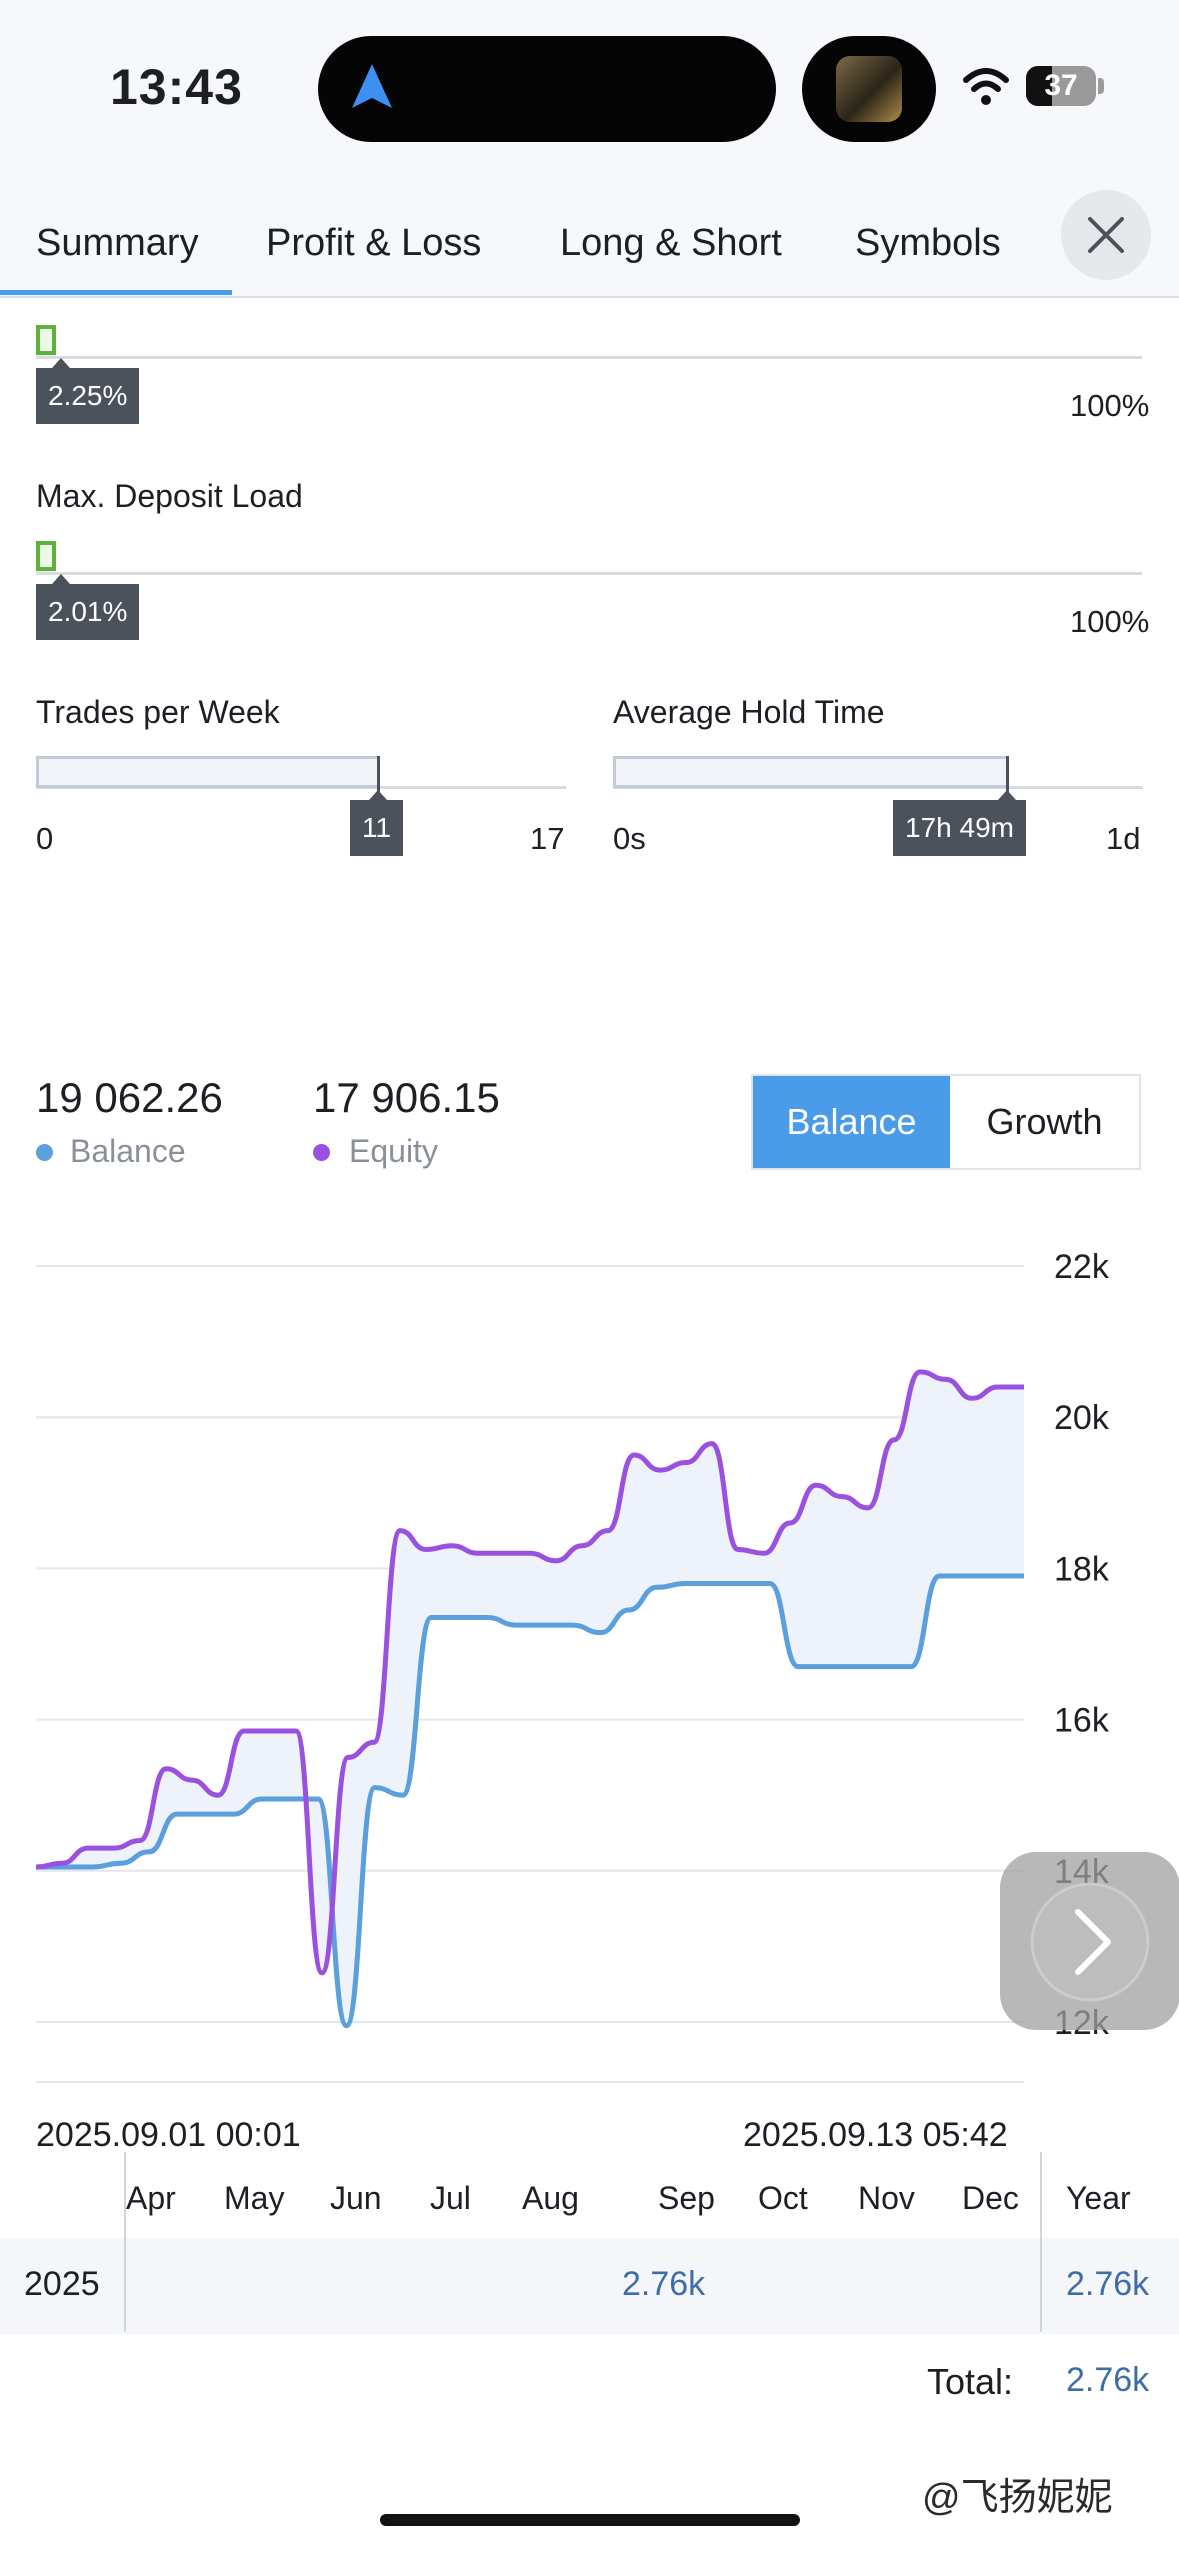 This screenshot has width=1179, height=2556. Describe the element at coordinates (869, 89) in the screenshot. I see `album-art-icon` at that location.